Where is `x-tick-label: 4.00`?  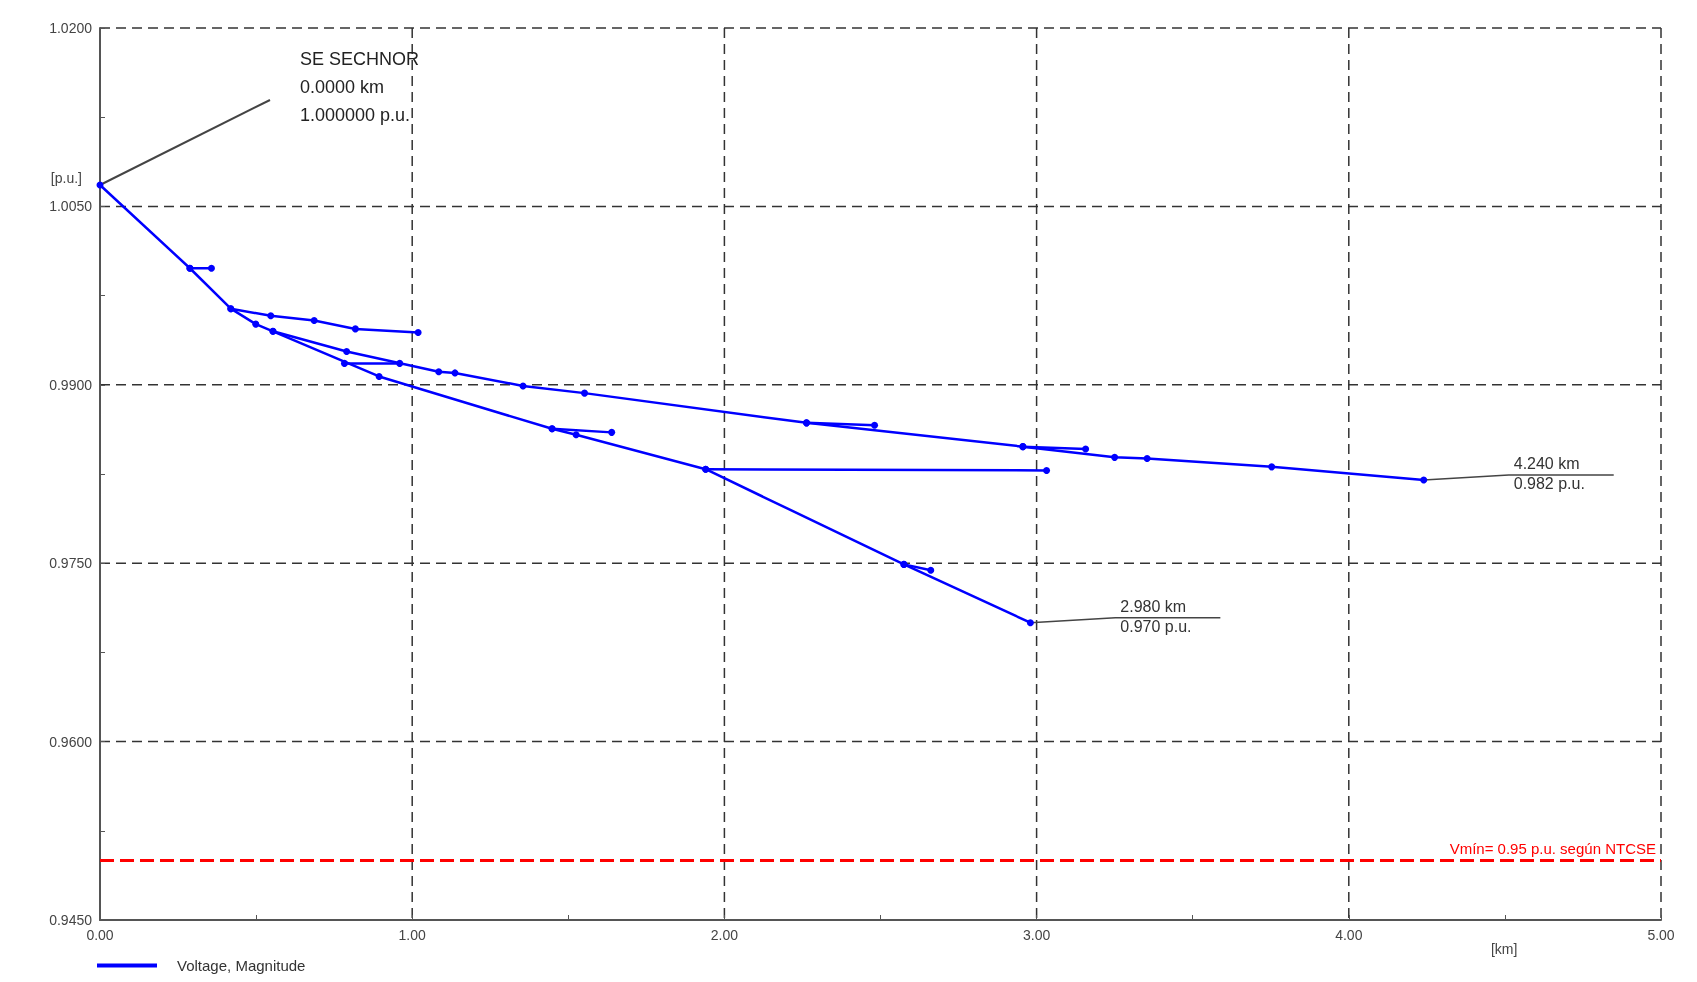 x-tick-label: 4.00 is located at coordinates (1349, 935).